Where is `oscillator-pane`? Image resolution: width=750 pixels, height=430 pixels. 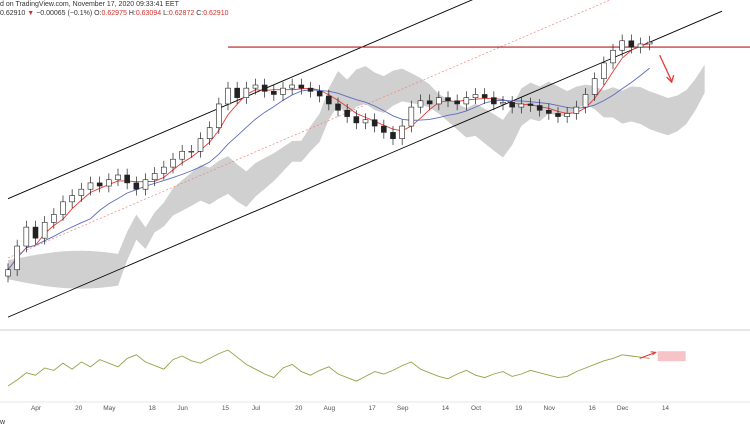 oscillator-pane is located at coordinates (346, 368).